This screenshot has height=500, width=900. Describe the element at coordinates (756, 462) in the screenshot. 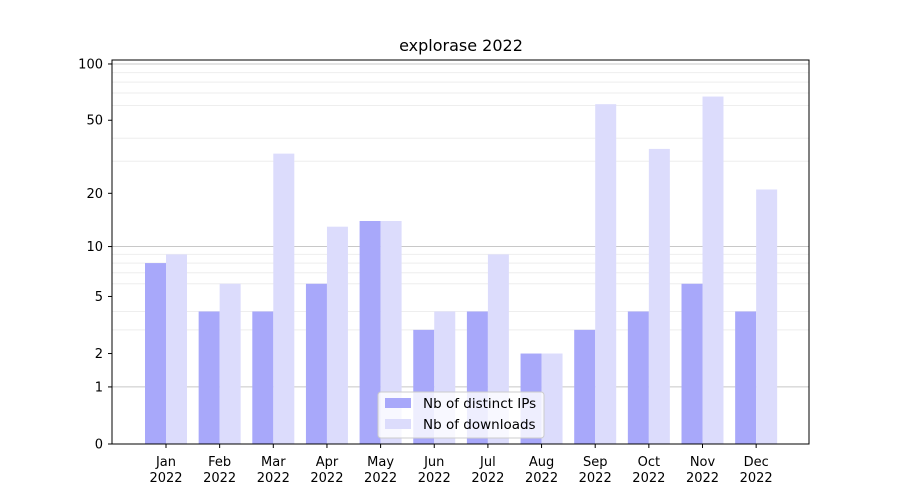

I see `x-tick-label-month: Dec` at that location.